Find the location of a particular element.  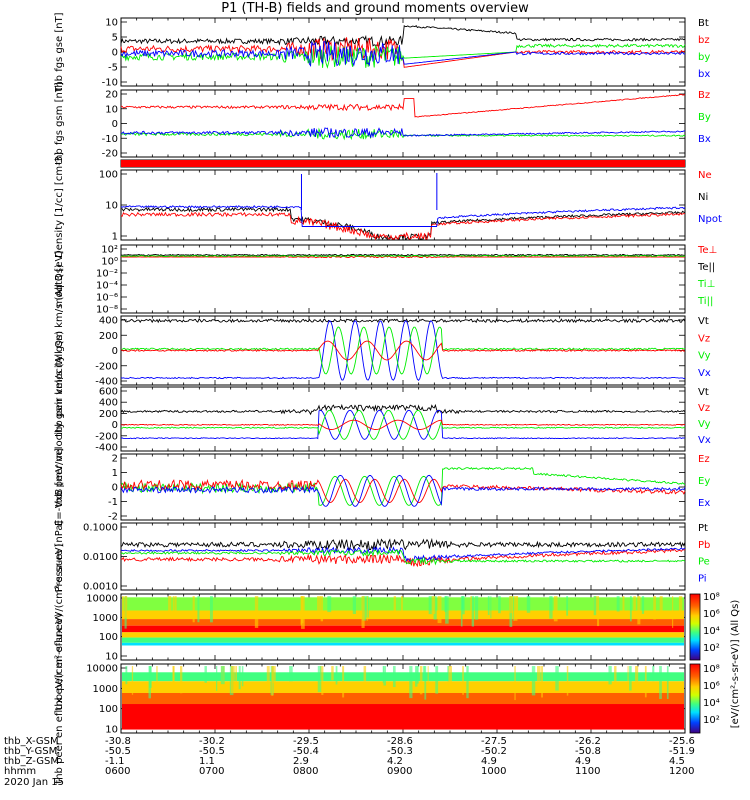

Pe-line is located at coordinates (403, 557).